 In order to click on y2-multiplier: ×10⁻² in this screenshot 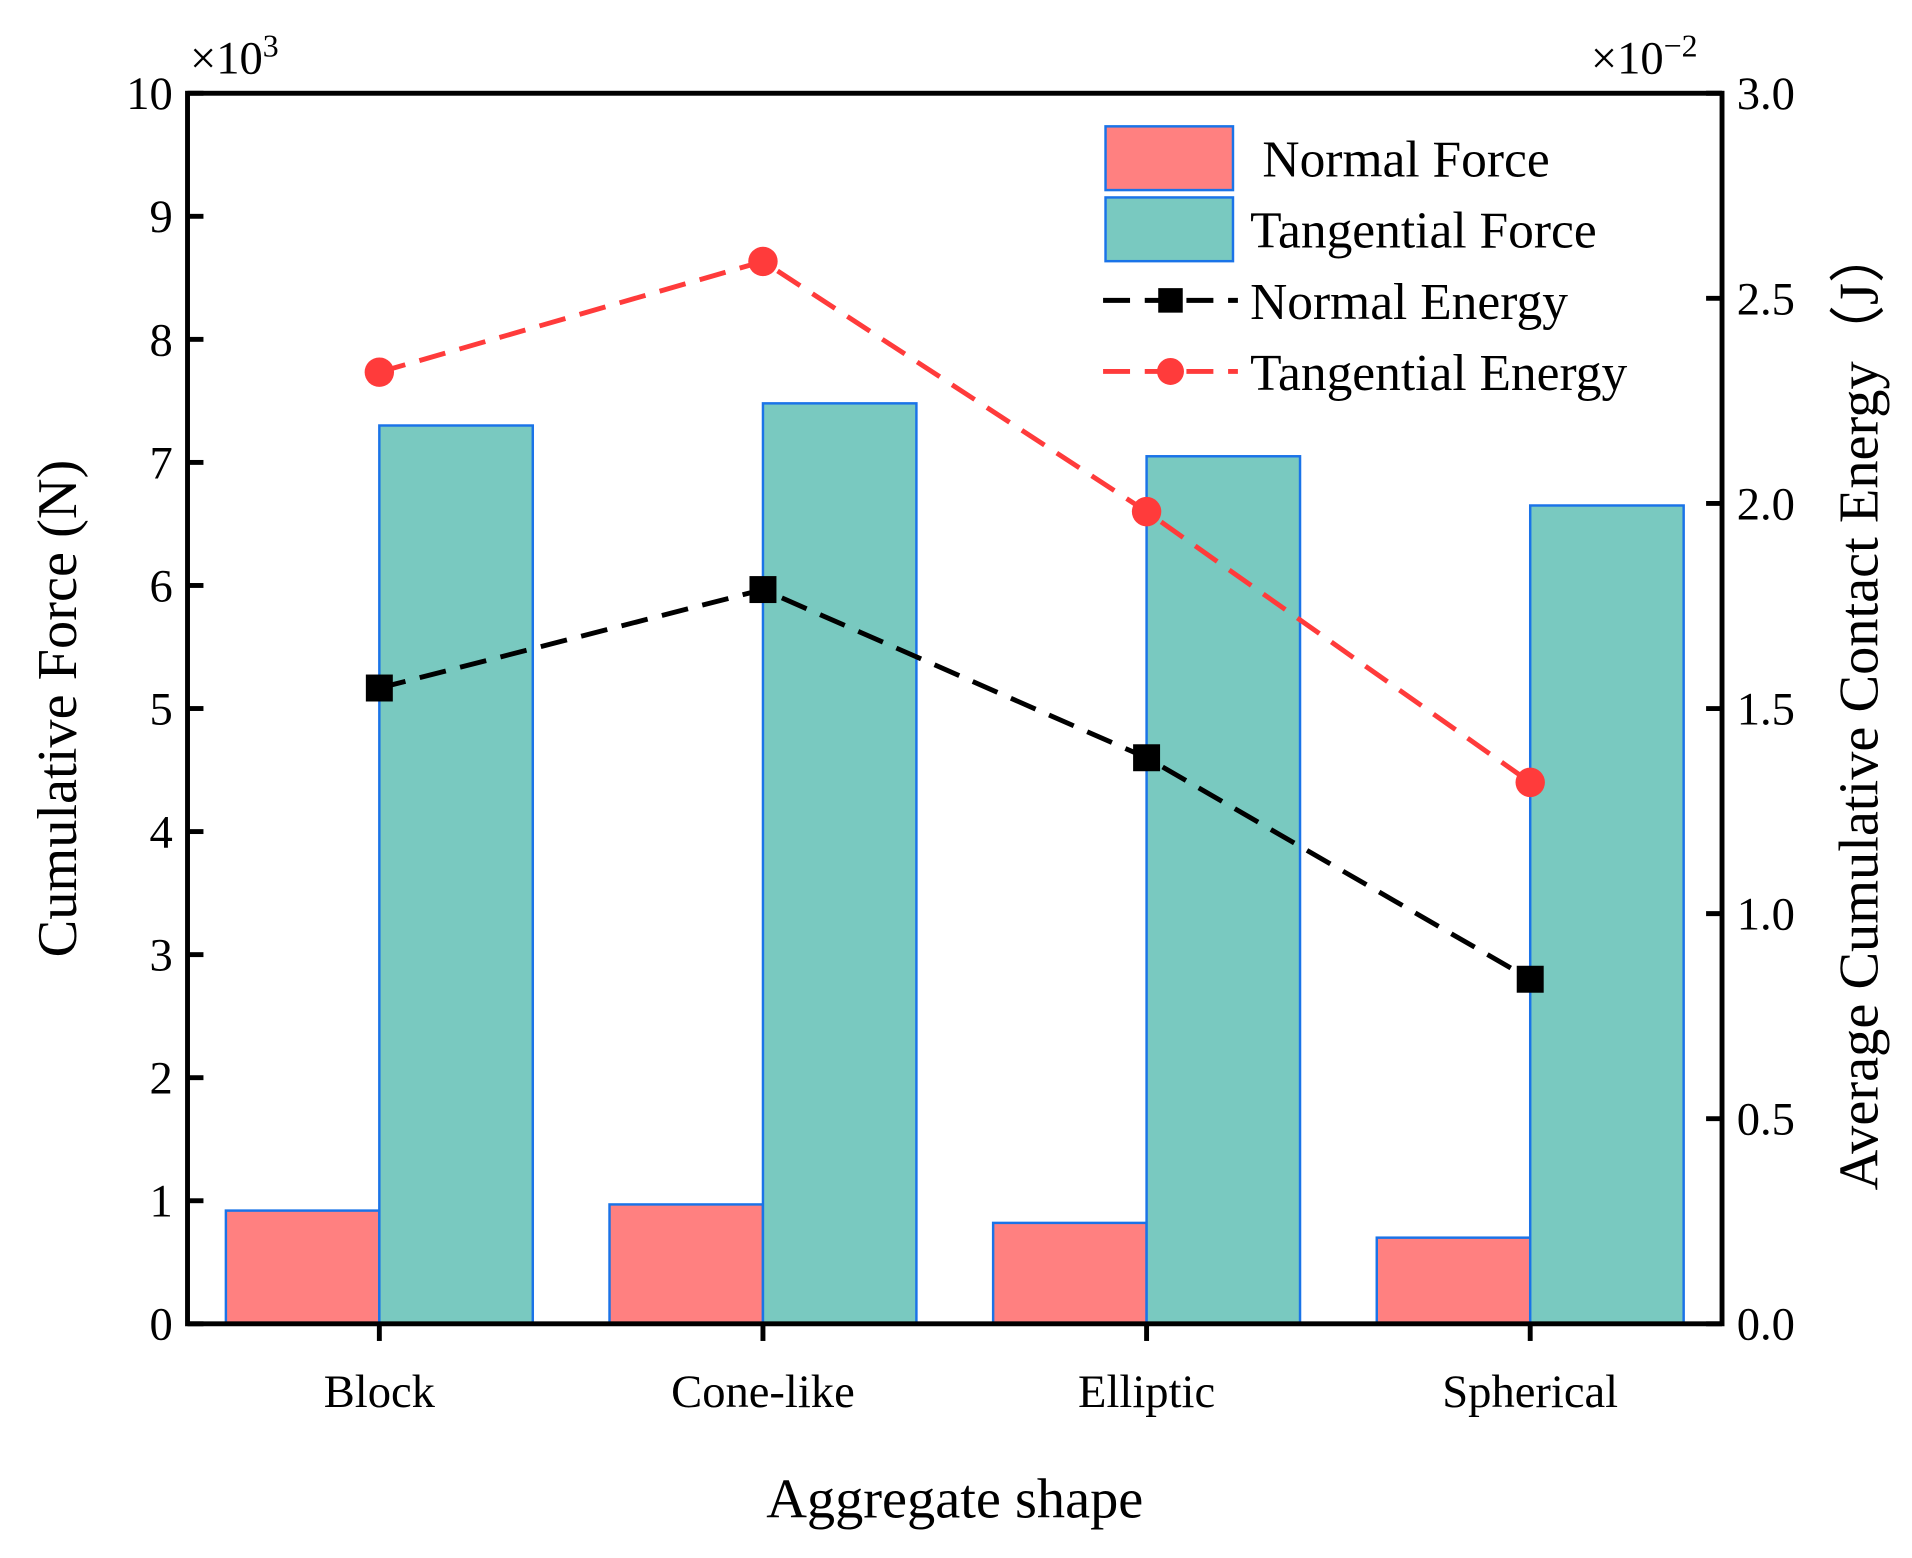, I will do `click(1644, 56)`.